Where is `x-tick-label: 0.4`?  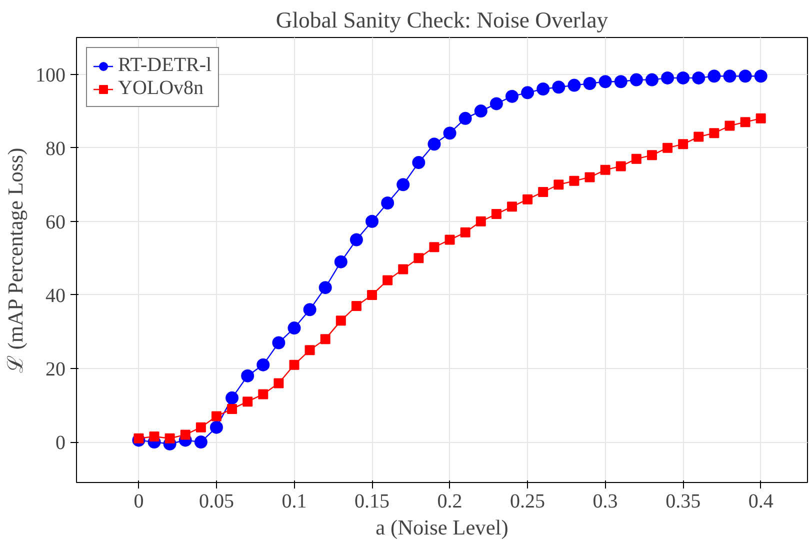
x-tick-label: 0.4 is located at coordinates (761, 501).